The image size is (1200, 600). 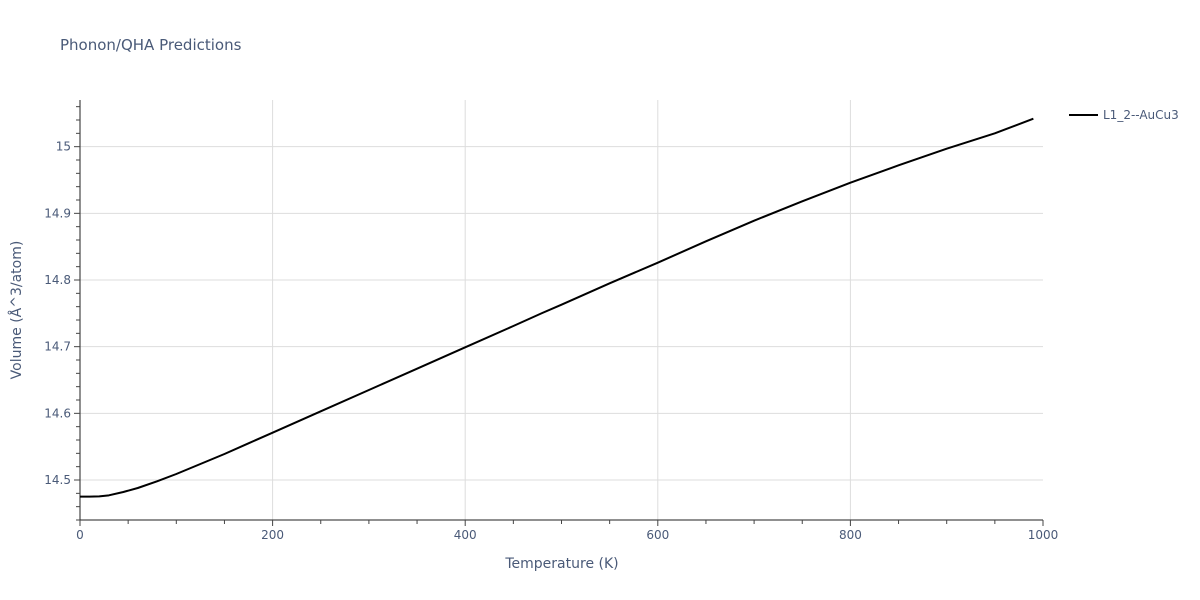 What do you see at coordinates (561, 564) in the screenshot?
I see `x-axis-title: Temperature (K)` at bounding box center [561, 564].